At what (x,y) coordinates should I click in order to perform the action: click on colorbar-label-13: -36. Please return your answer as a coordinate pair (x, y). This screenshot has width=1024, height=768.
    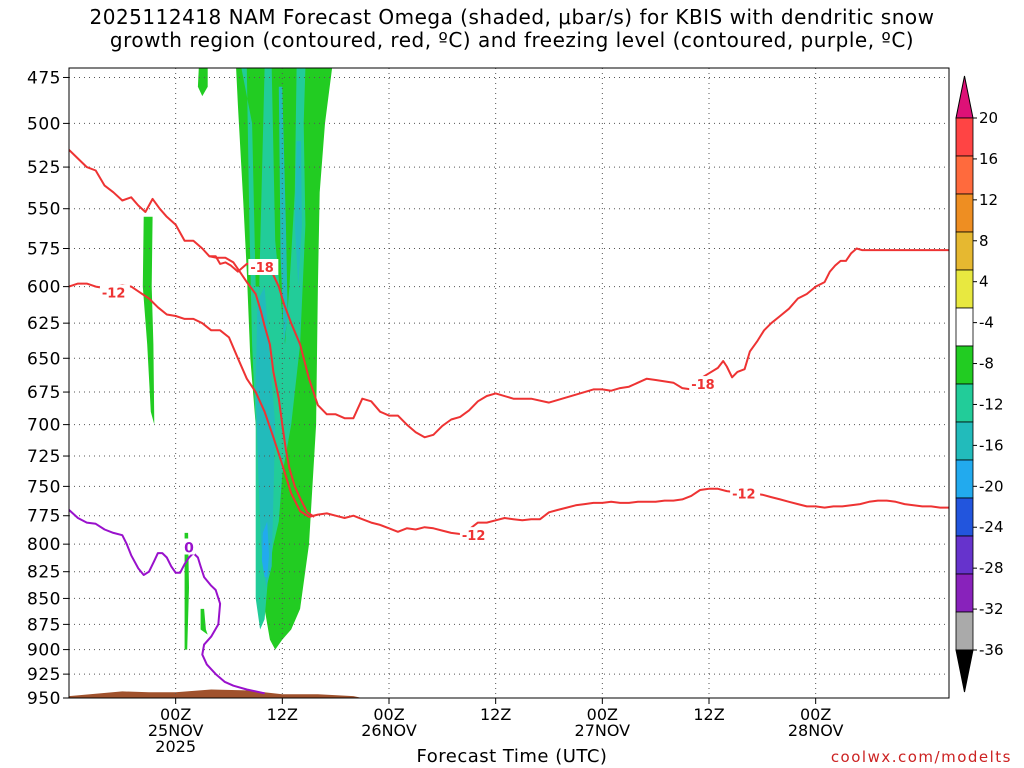
    Looking at the image, I should click on (991, 650).